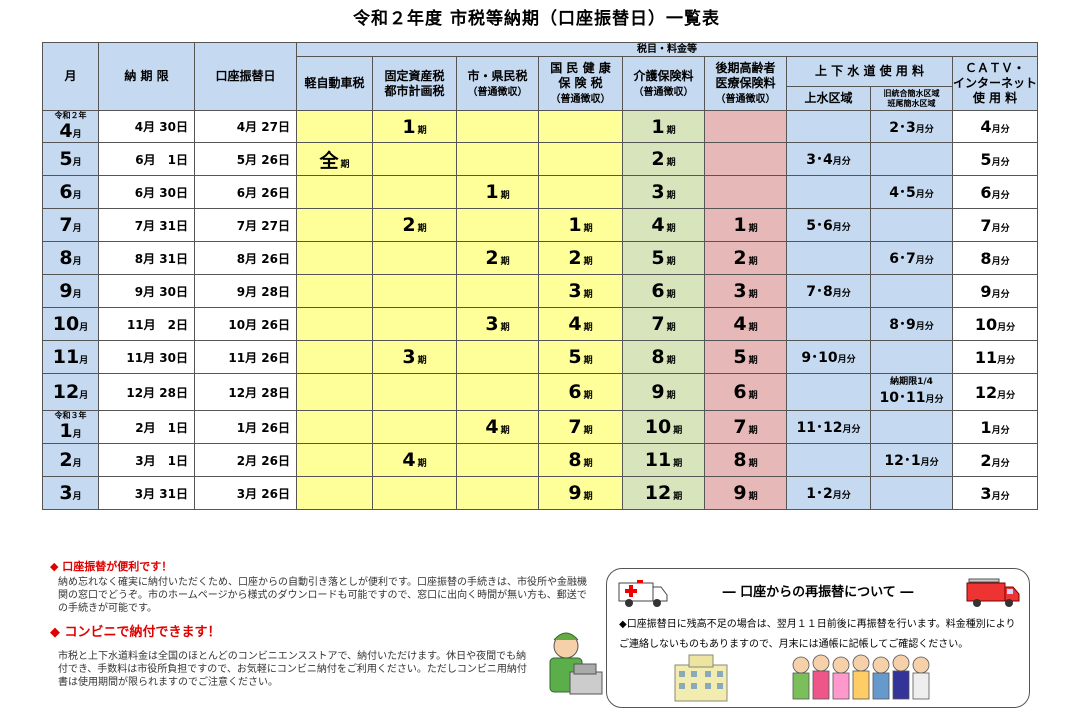 The height and width of the screenshot is (719, 1073). Describe the element at coordinates (911, 392) in the screenshot. I see `water-b-cell: 納期限1/4 10･11月分` at that location.